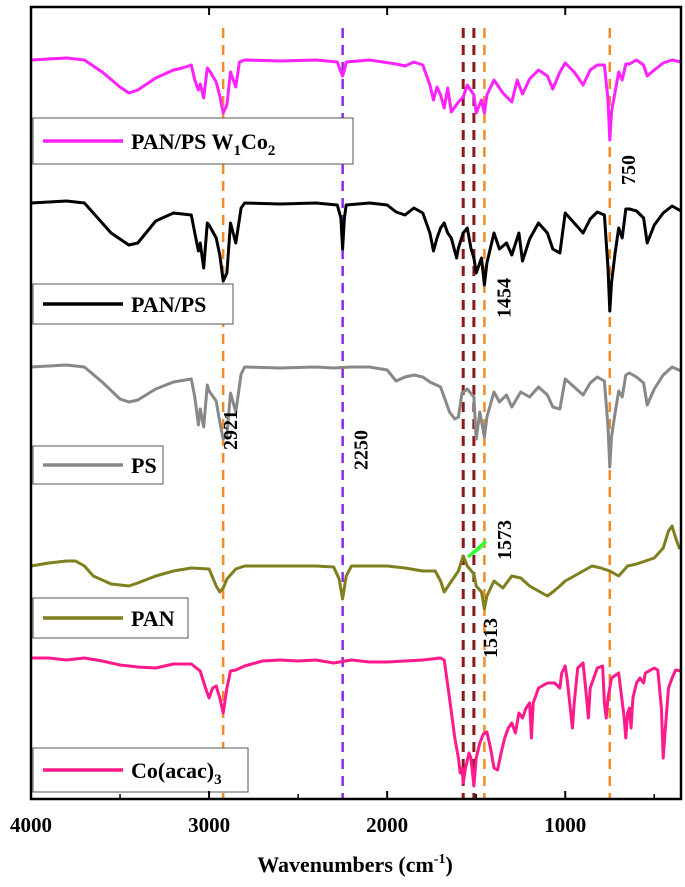  Describe the element at coordinates (629, 170) in the screenshot. I see `peak-label-750: 750` at that location.